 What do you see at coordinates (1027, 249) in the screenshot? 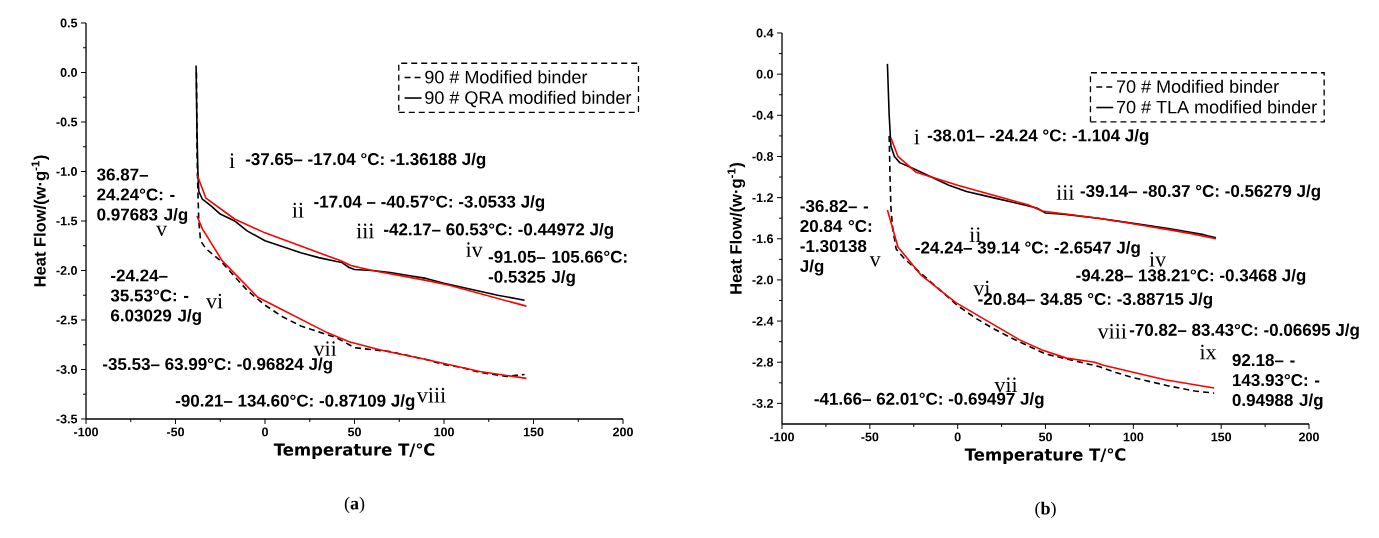
I see `annotation: -24.24– 39.14 °C: -2.6547 J/g` at bounding box center [1027, 249].